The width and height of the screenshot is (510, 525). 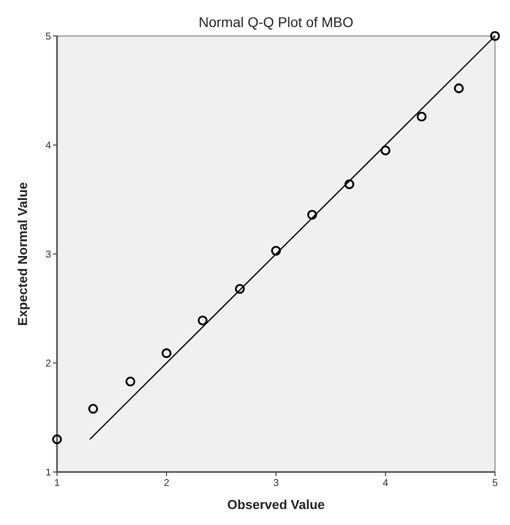 I want to click on x-tick-label: 5, so click(x=495, y=483).